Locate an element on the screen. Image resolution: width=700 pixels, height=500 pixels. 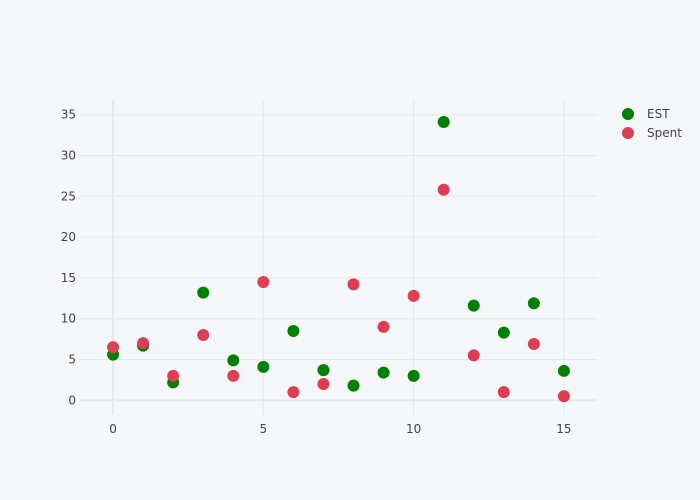
x-tick-label: 0 is located at coordinates (113, 429).